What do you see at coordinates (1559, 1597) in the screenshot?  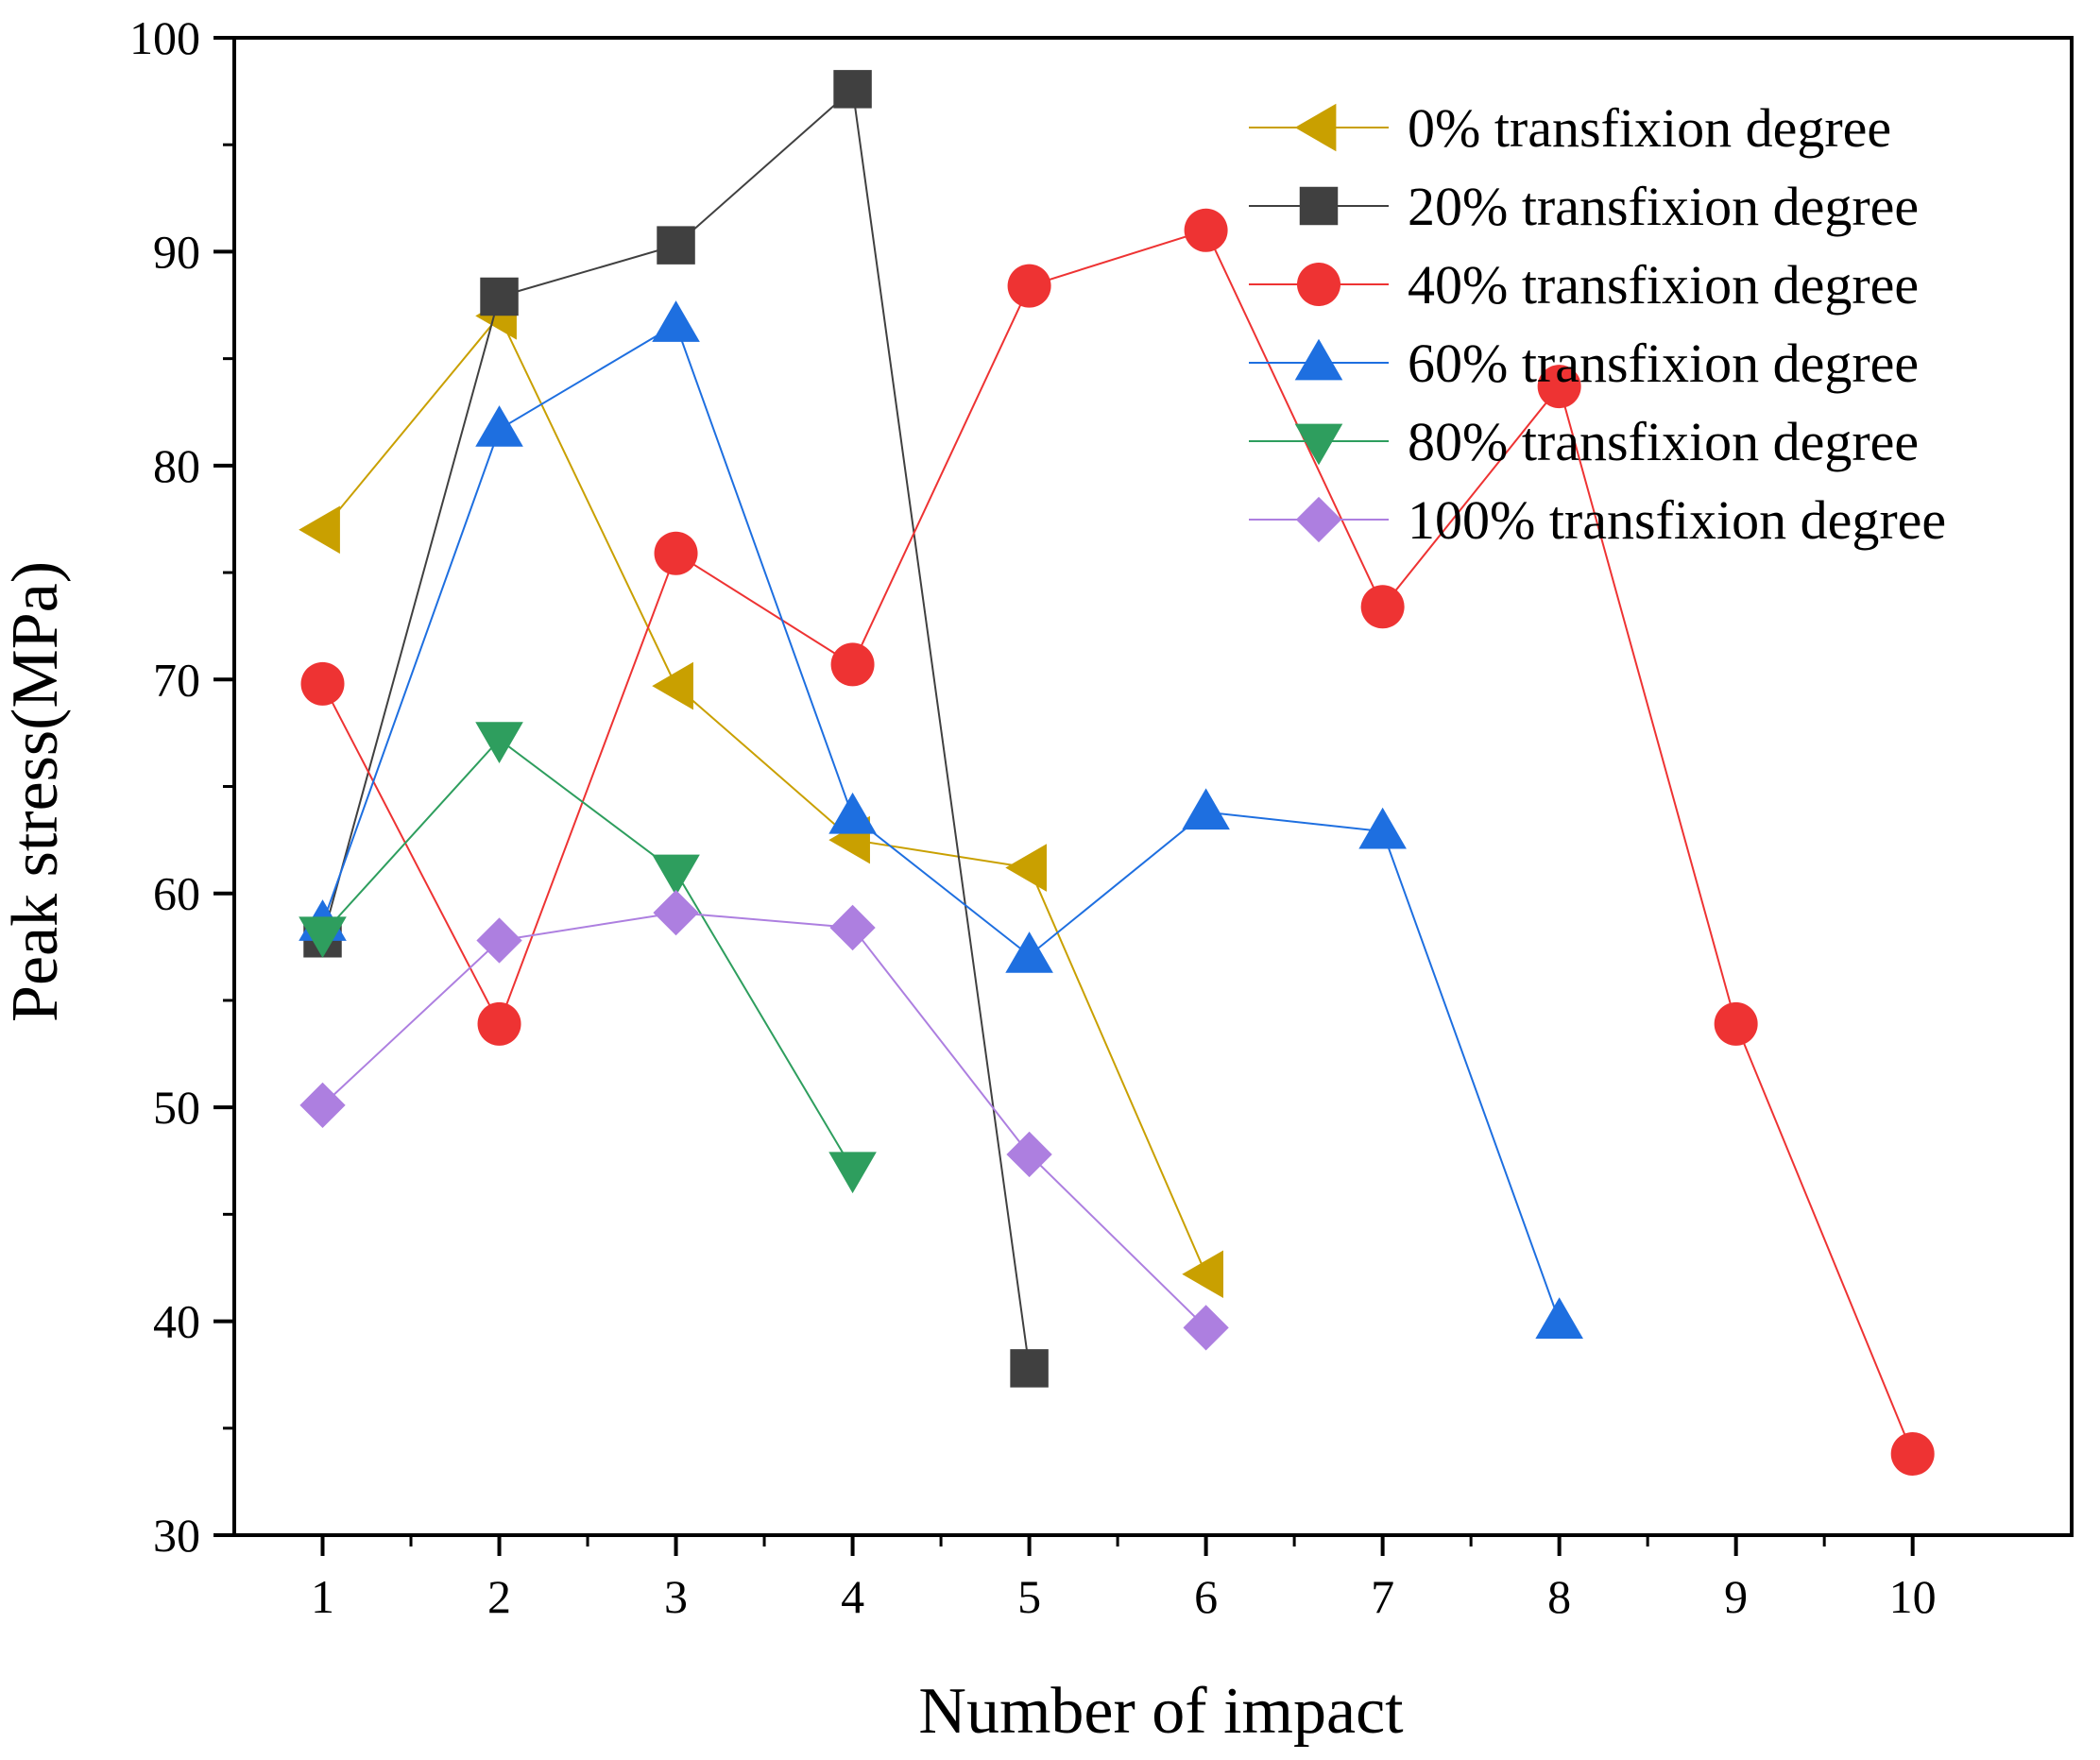 I see `x-tick-label: 8` at bounding box center [1559, 1597].